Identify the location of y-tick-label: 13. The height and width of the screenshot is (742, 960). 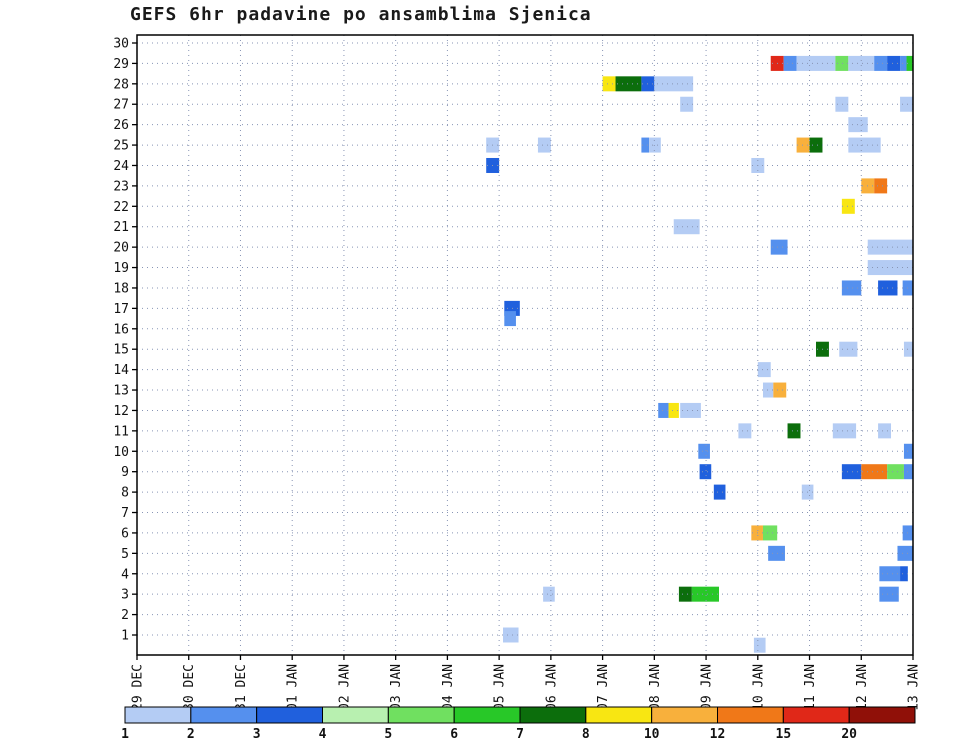
(121, 391).